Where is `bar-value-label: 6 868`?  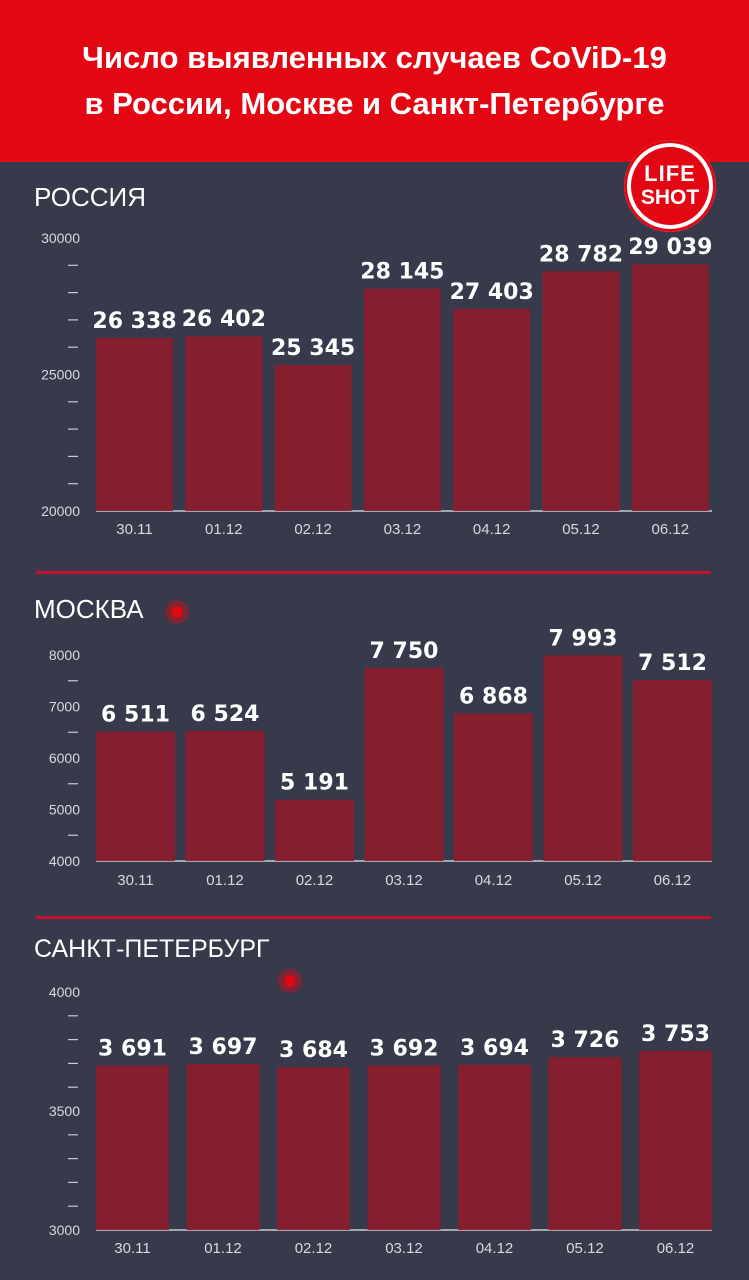
bar-value-label: 6 868 is located at coordinates (493, 696).